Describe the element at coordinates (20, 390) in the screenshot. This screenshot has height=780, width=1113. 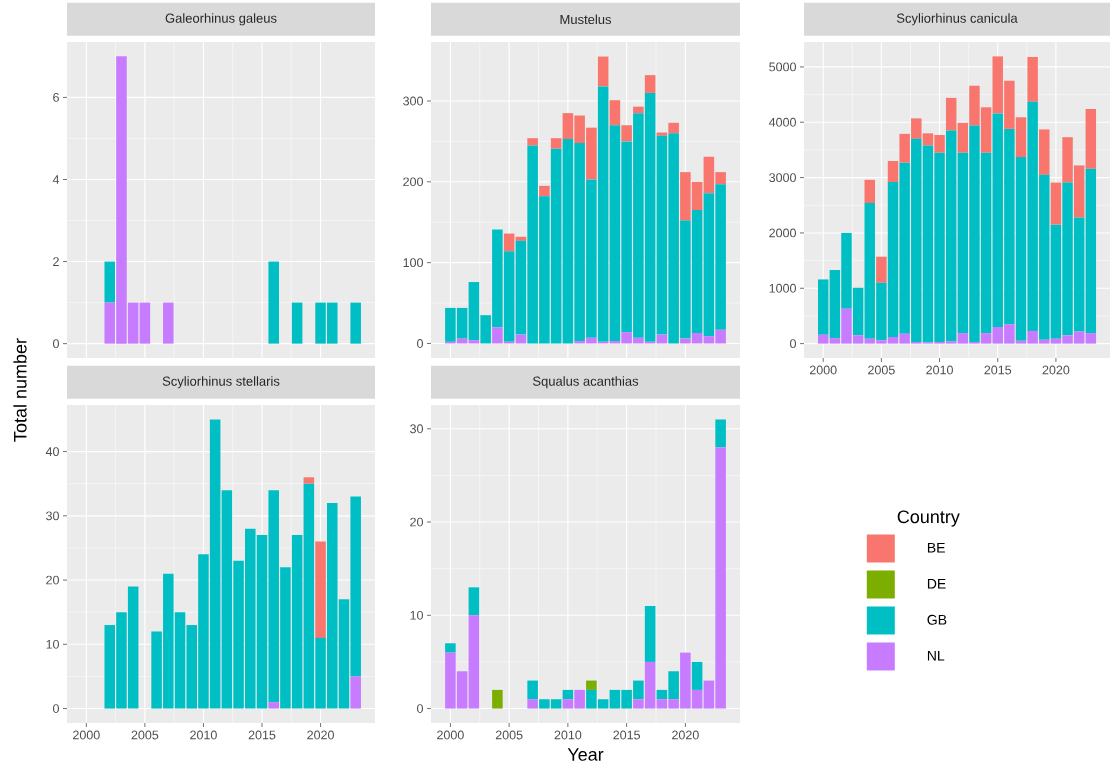
I see `y-axis-title: Total number` at that location.